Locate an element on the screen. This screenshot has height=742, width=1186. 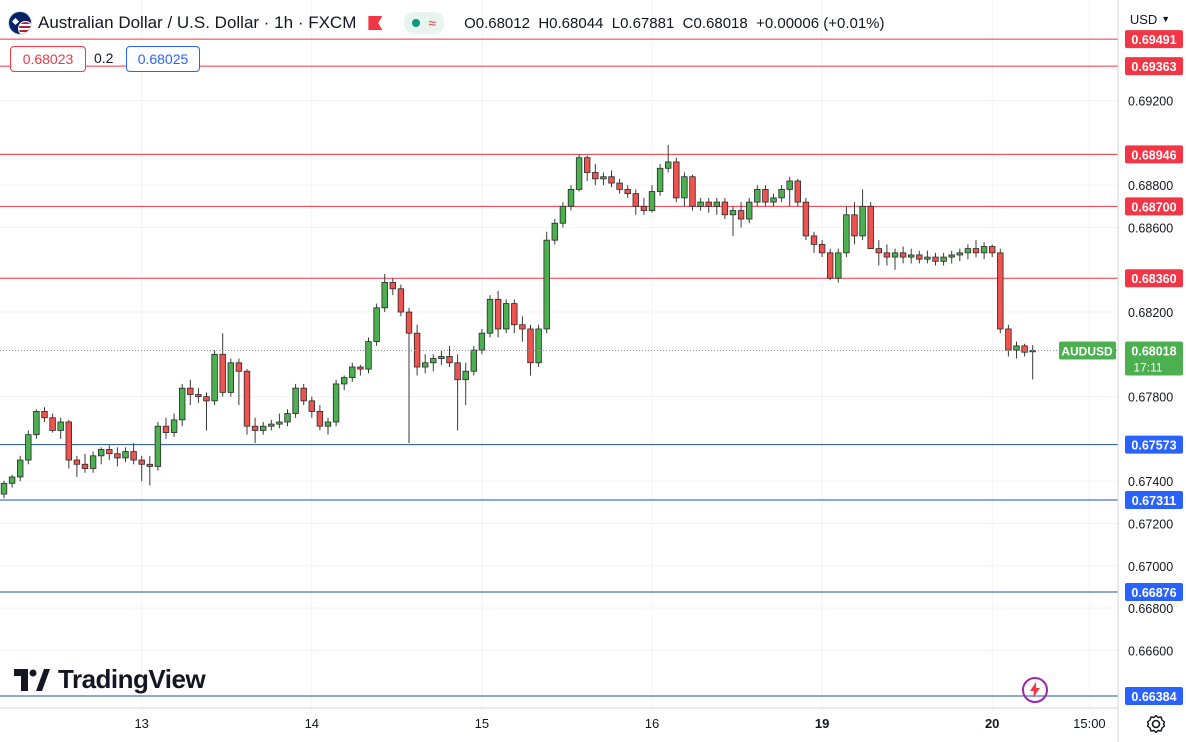
sell-button: 0.68023 is located at coordinates (48, 59).